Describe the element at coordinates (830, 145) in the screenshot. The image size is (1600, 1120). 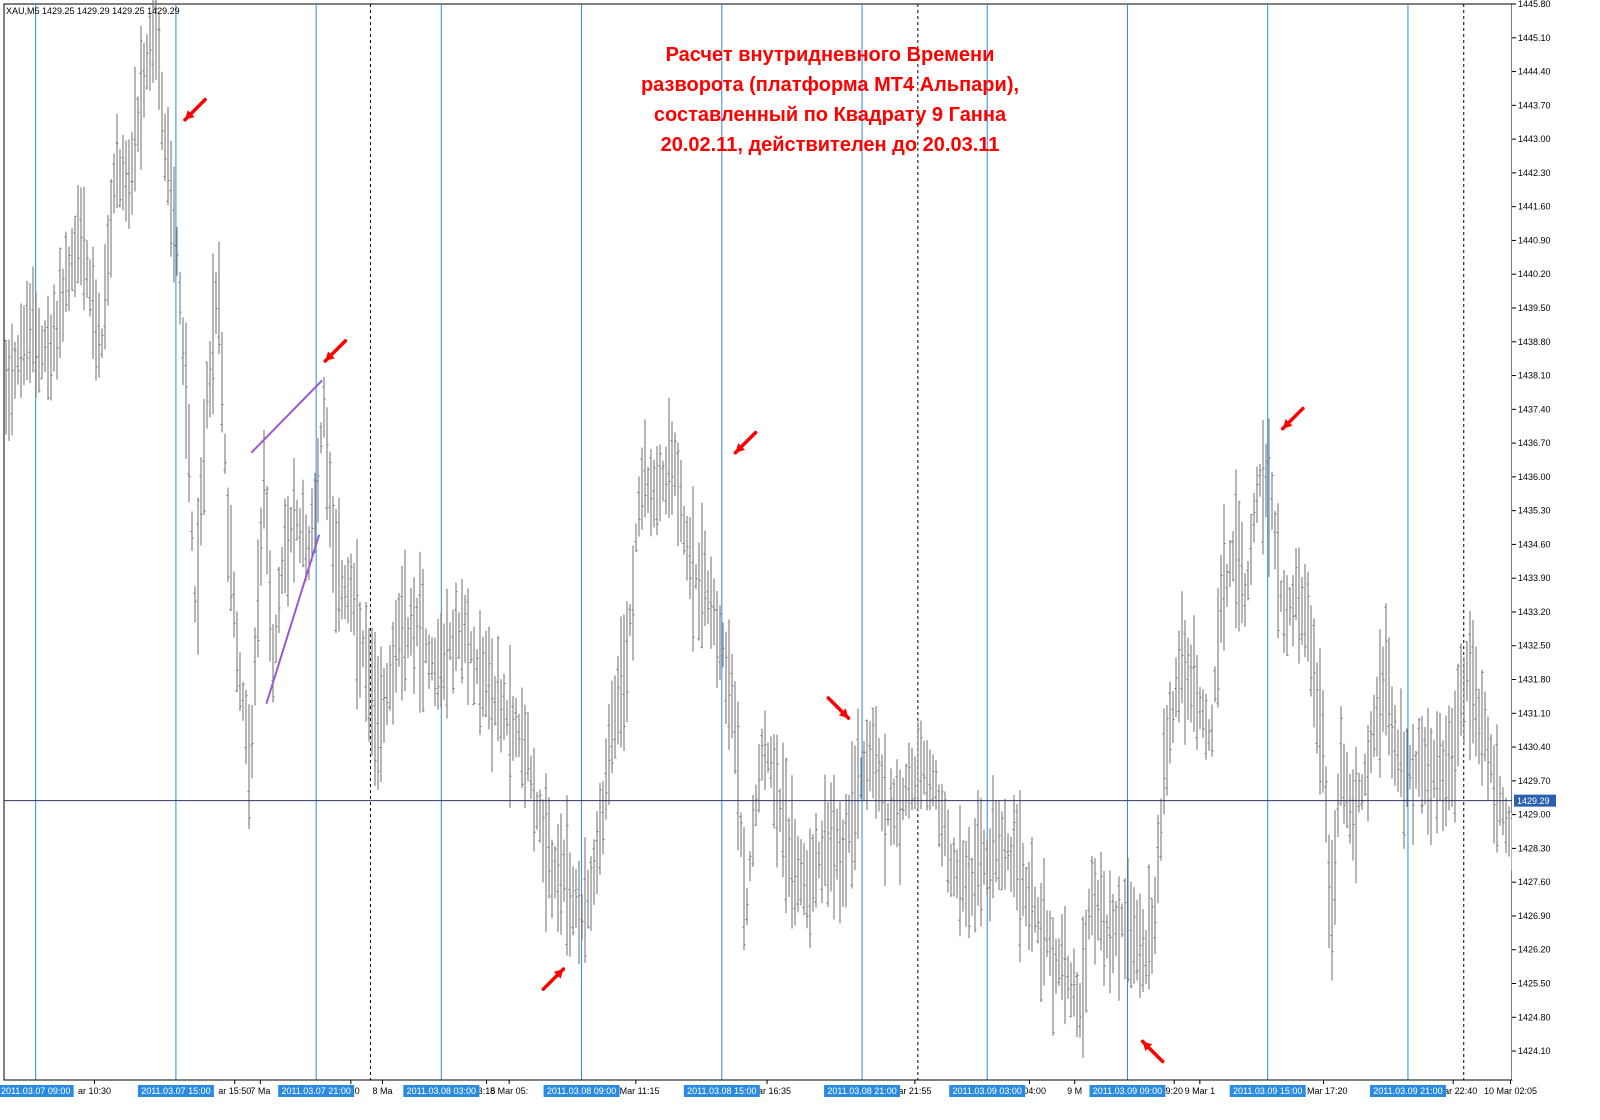
I see `title-line: 20.02.11, действителен до 20.03.11` at that location.